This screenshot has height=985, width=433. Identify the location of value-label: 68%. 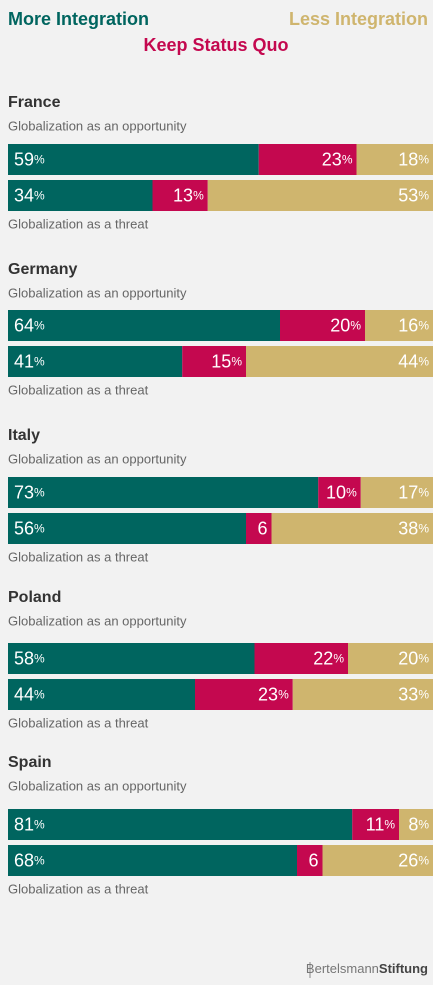
(29, 860).